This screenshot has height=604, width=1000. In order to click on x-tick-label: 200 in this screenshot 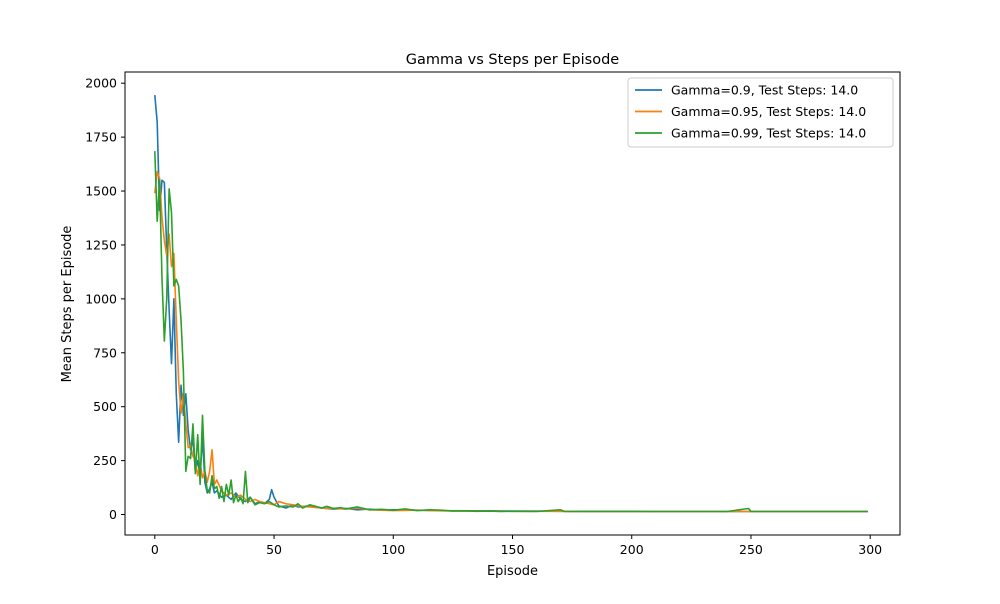, I will do `click(632, 549)`.